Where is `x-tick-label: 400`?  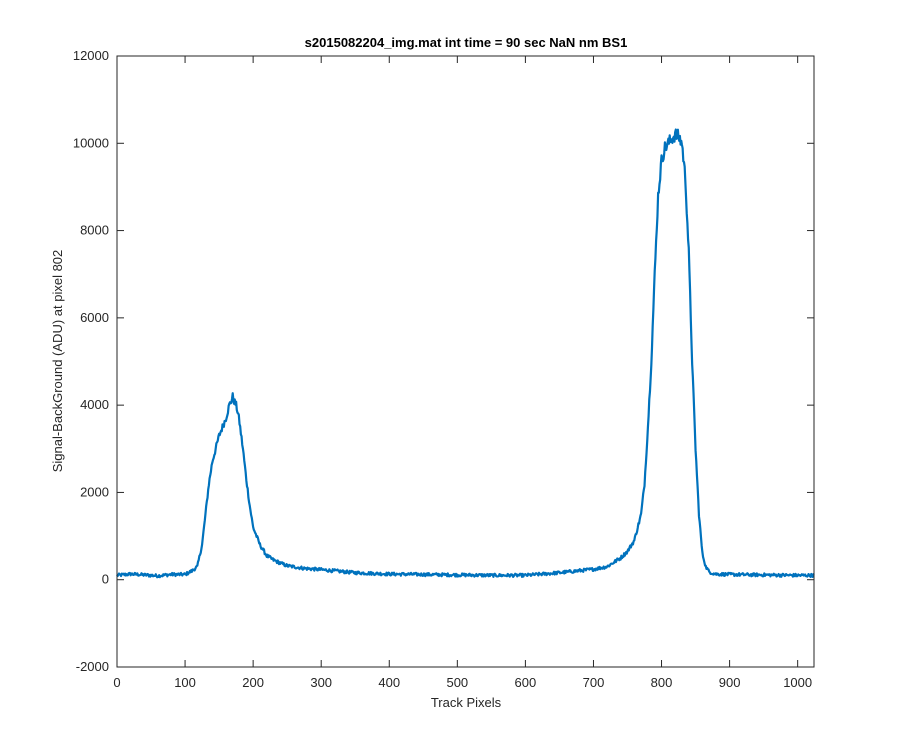 x-tick-label: 400 is located at coordinates (389, 682).